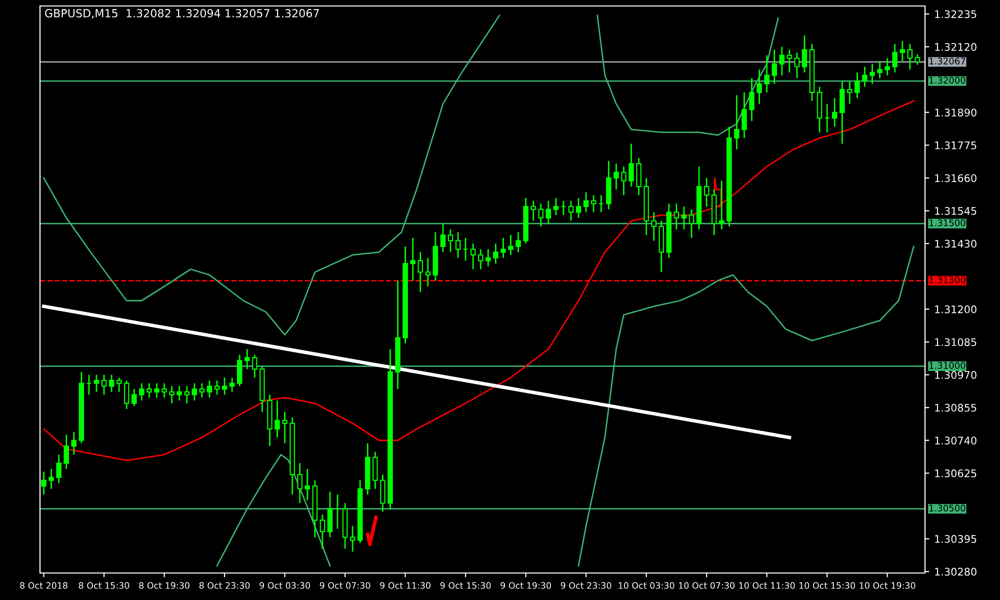 The width and height of the screenshot is (1000, 600). What do you see at coordinates (948, 222) in the screenshot?
I see `ref-line-label: 1.31500` at bounding box center [948, 222].